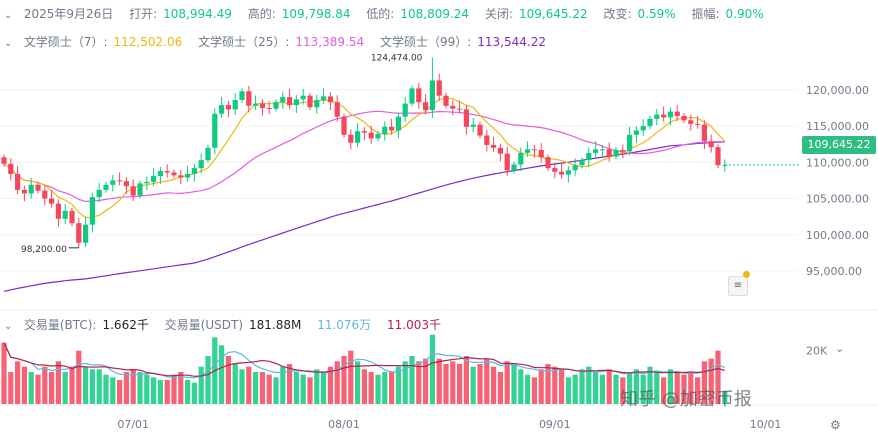 This screenshot has height=435, width=878. Describe the element at coordinates (44, 250) in the screenshot. I see `low-annotation: 98,200.00` at that location.